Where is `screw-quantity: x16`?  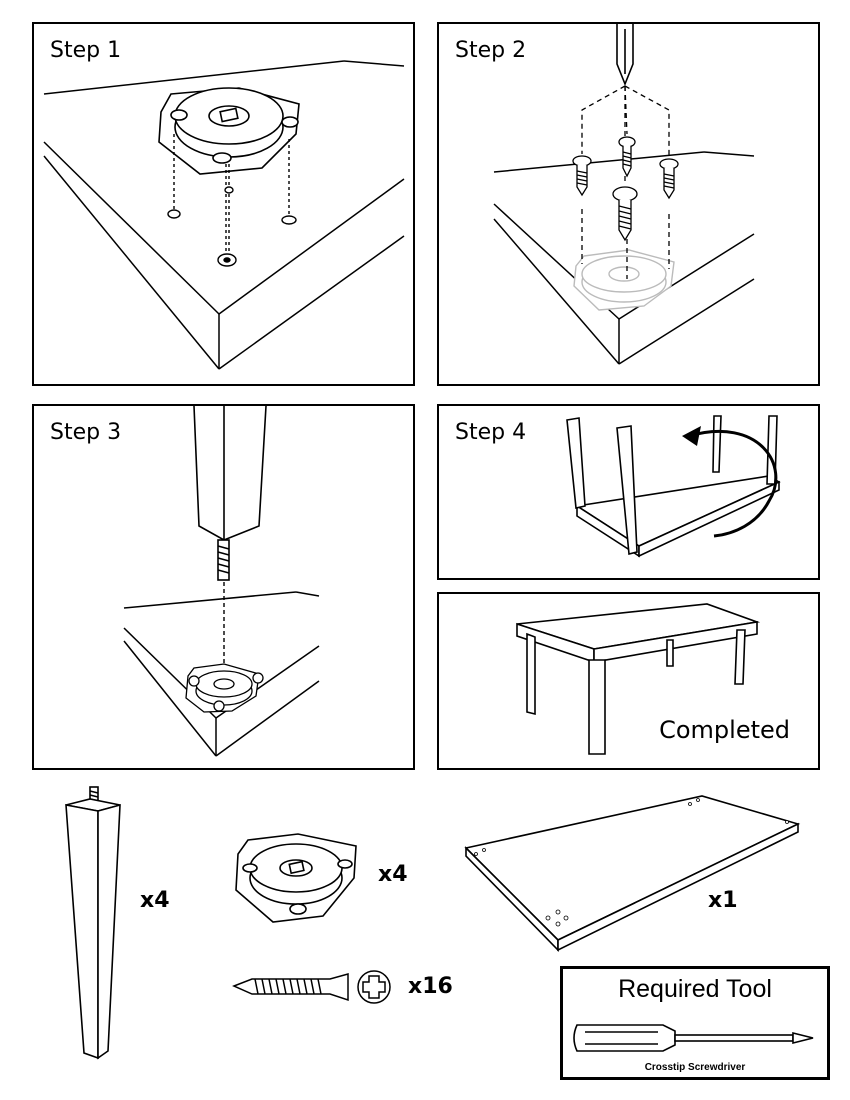
screw-quantity: x16 is located at coordinates (430, 986).